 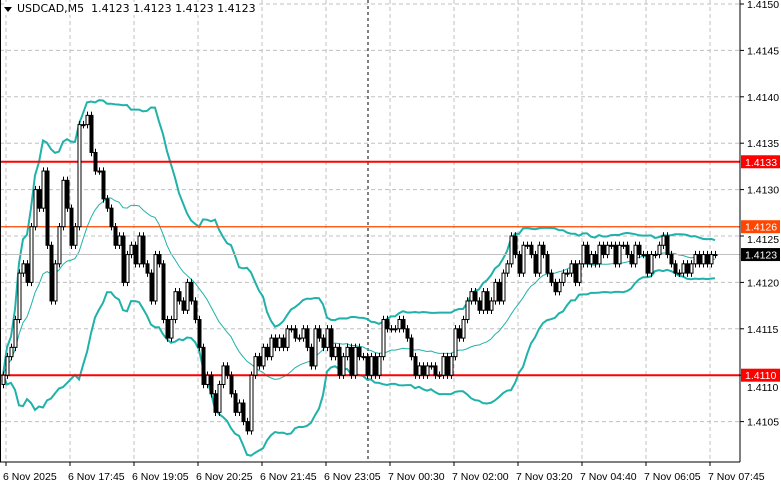 What do you see at coordinates (30, 477) in the screenshot?
I see `x-tick-label: 6 Nov 2025` at bounding box center [30, 477].